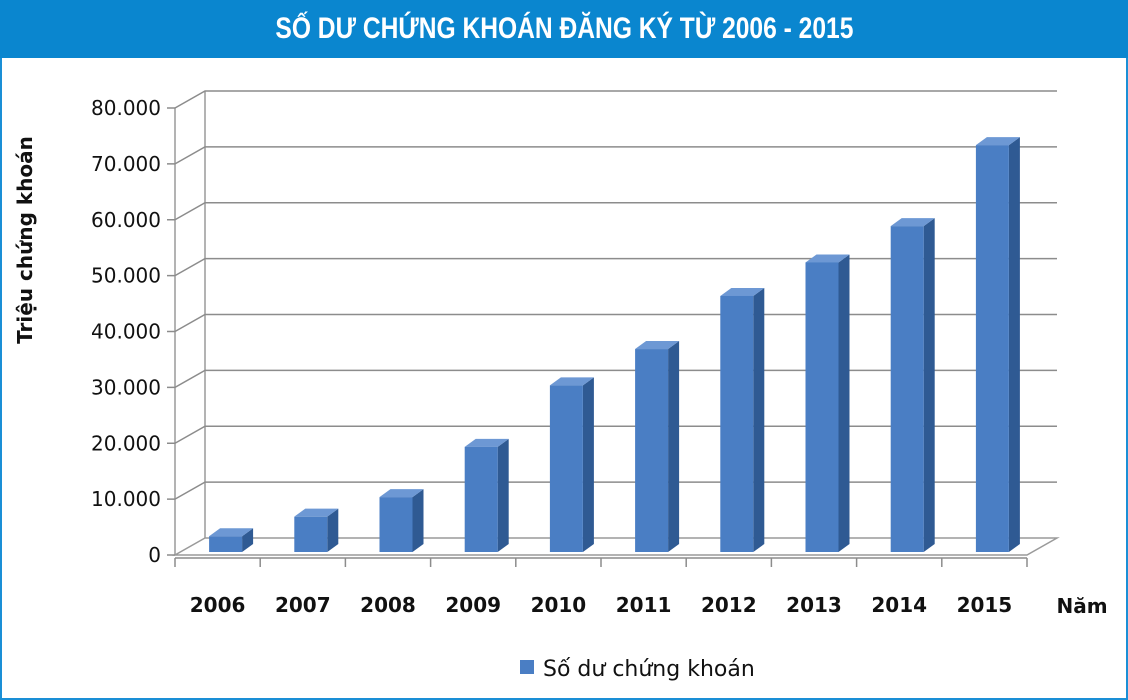  Describe the element at coordinates (126, 220) in the screenshot. I see `y-tick-label: 60.000` at that location.